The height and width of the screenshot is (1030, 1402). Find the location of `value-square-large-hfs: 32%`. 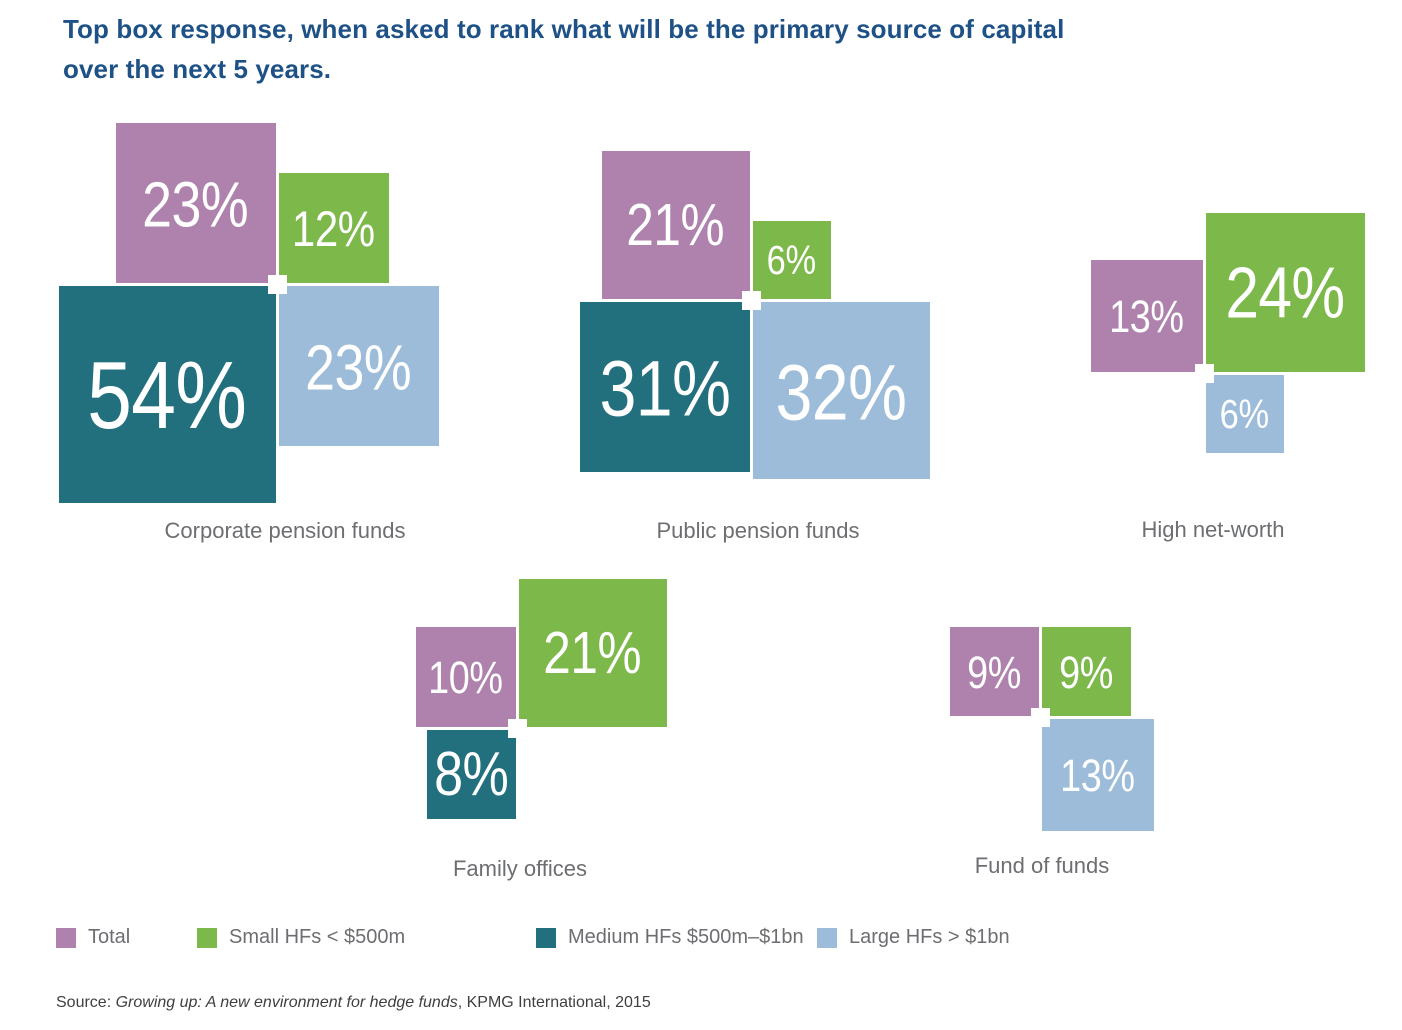

value-square-large-hfs: 32% is located at coordinates (841, 390).